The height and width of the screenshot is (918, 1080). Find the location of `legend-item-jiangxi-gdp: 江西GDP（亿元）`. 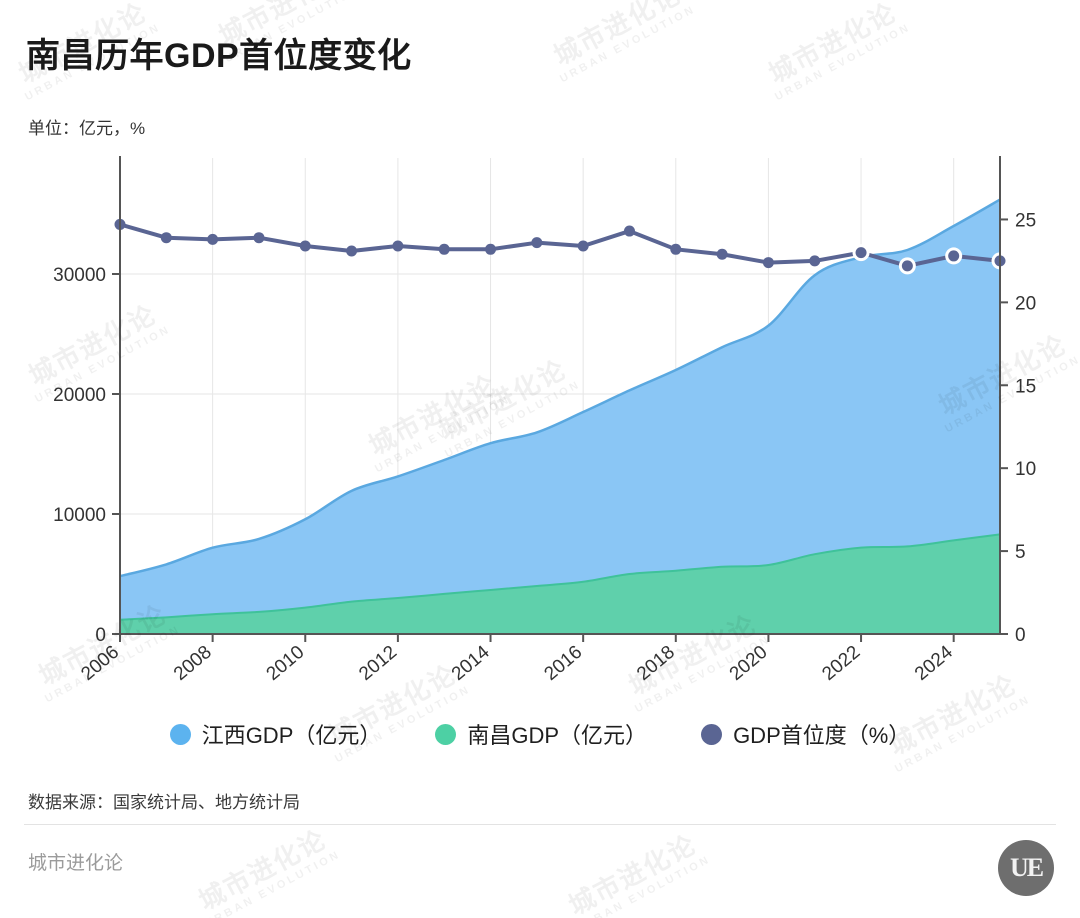

legend-item-jiangxi-gdp: 江西GDP（亿元） is located at coordinates (275, 734).